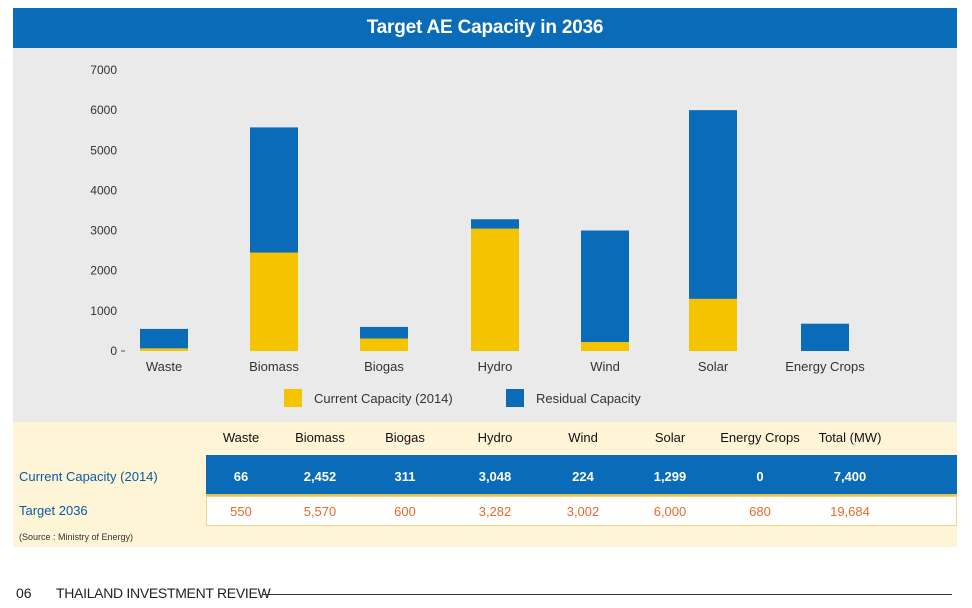  What do you see at coordinates (384, 366) in the screenshot?
I see `x-tick-label: Biogas` at bounding box center [384, 366].